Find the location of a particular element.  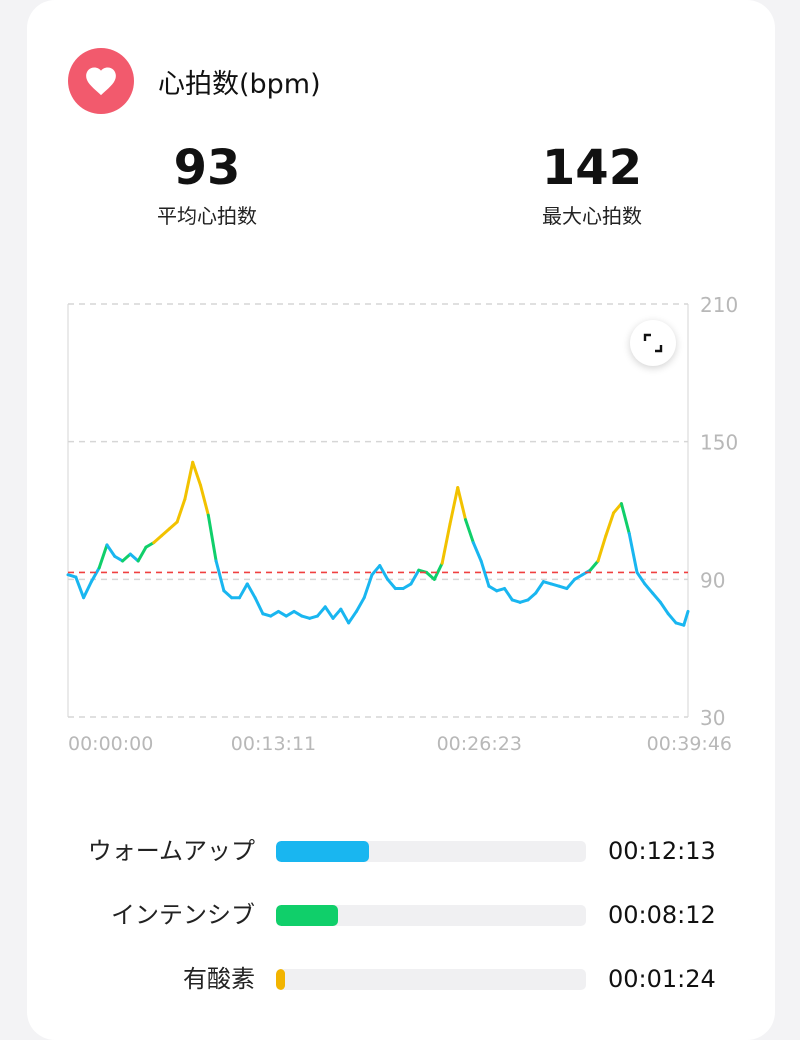

max-heart-rate: 142 最大心拍数 is located at coordinates (592, 184).